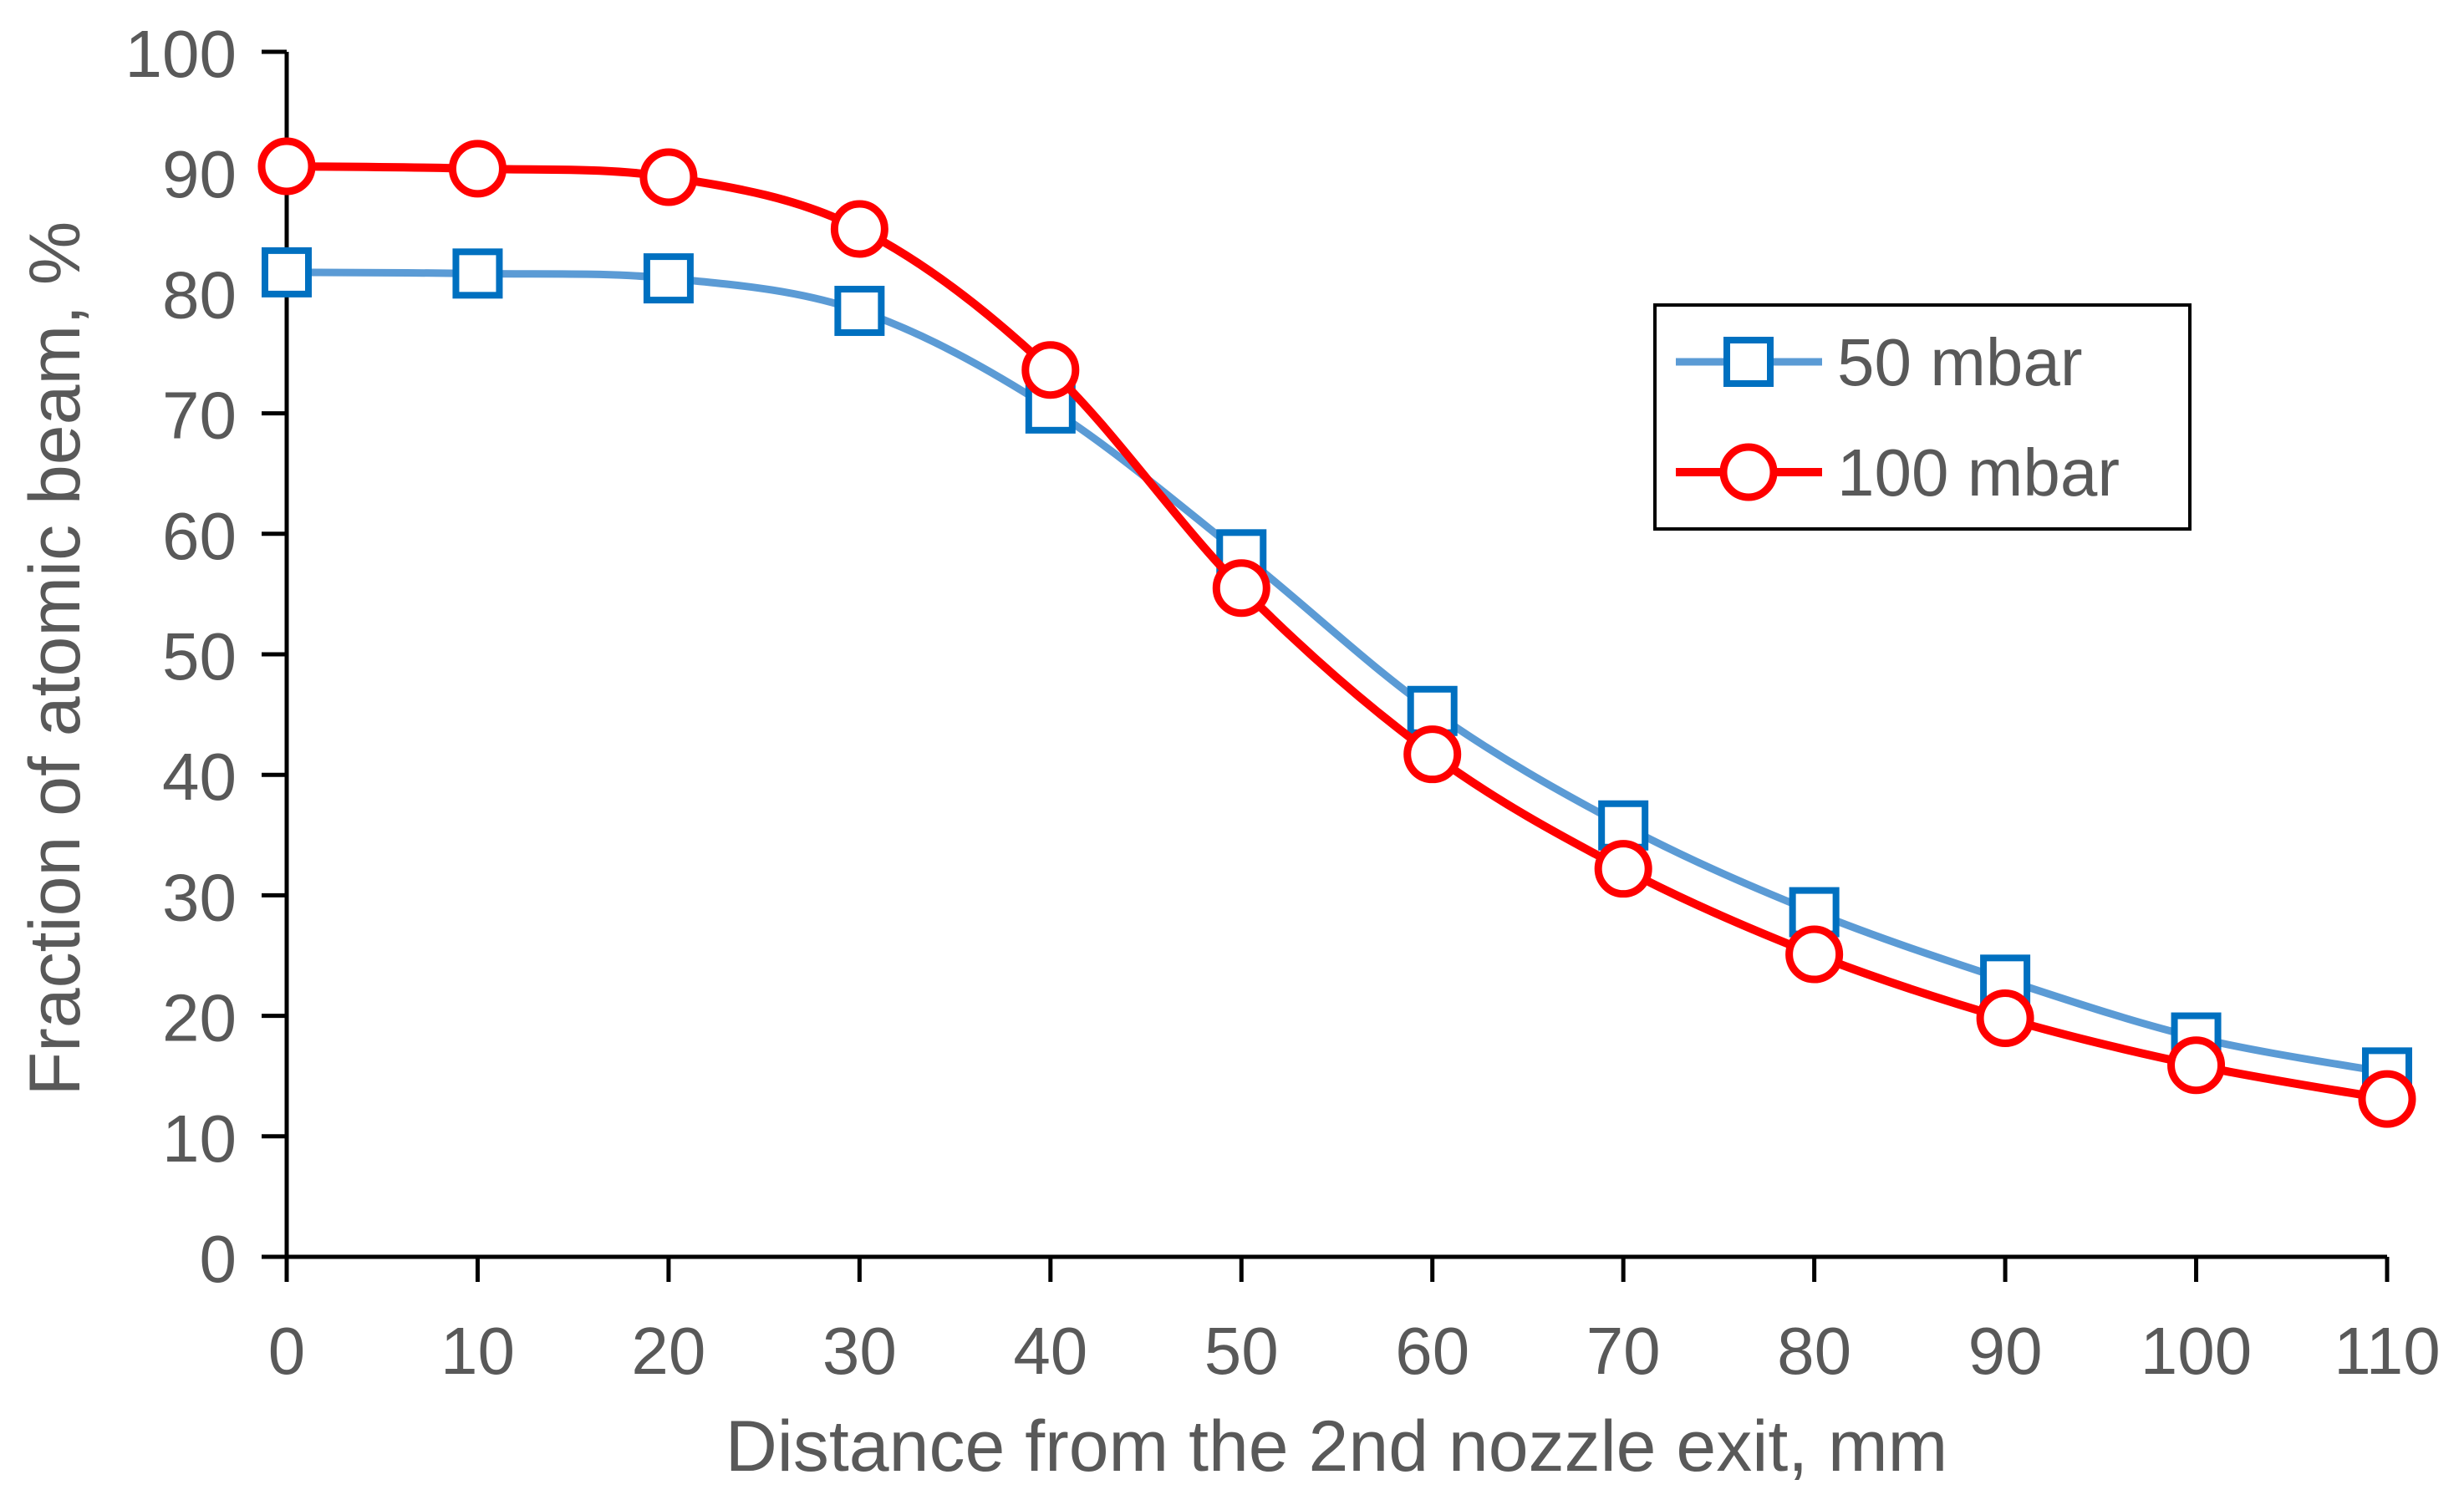 Image resolution: width=2464 pixels, height=1500 pixels. I want to click on x-tick-label: 110, so click(2387, 1351).